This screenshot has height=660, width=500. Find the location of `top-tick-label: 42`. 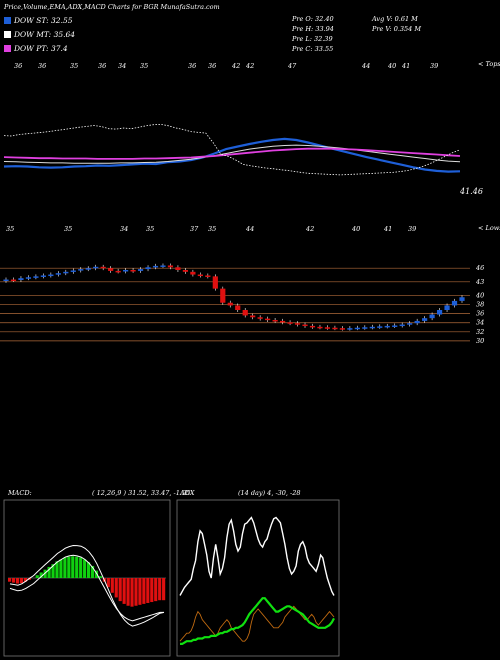

top-tick-label: 42 is located at coordinates (249, 66).